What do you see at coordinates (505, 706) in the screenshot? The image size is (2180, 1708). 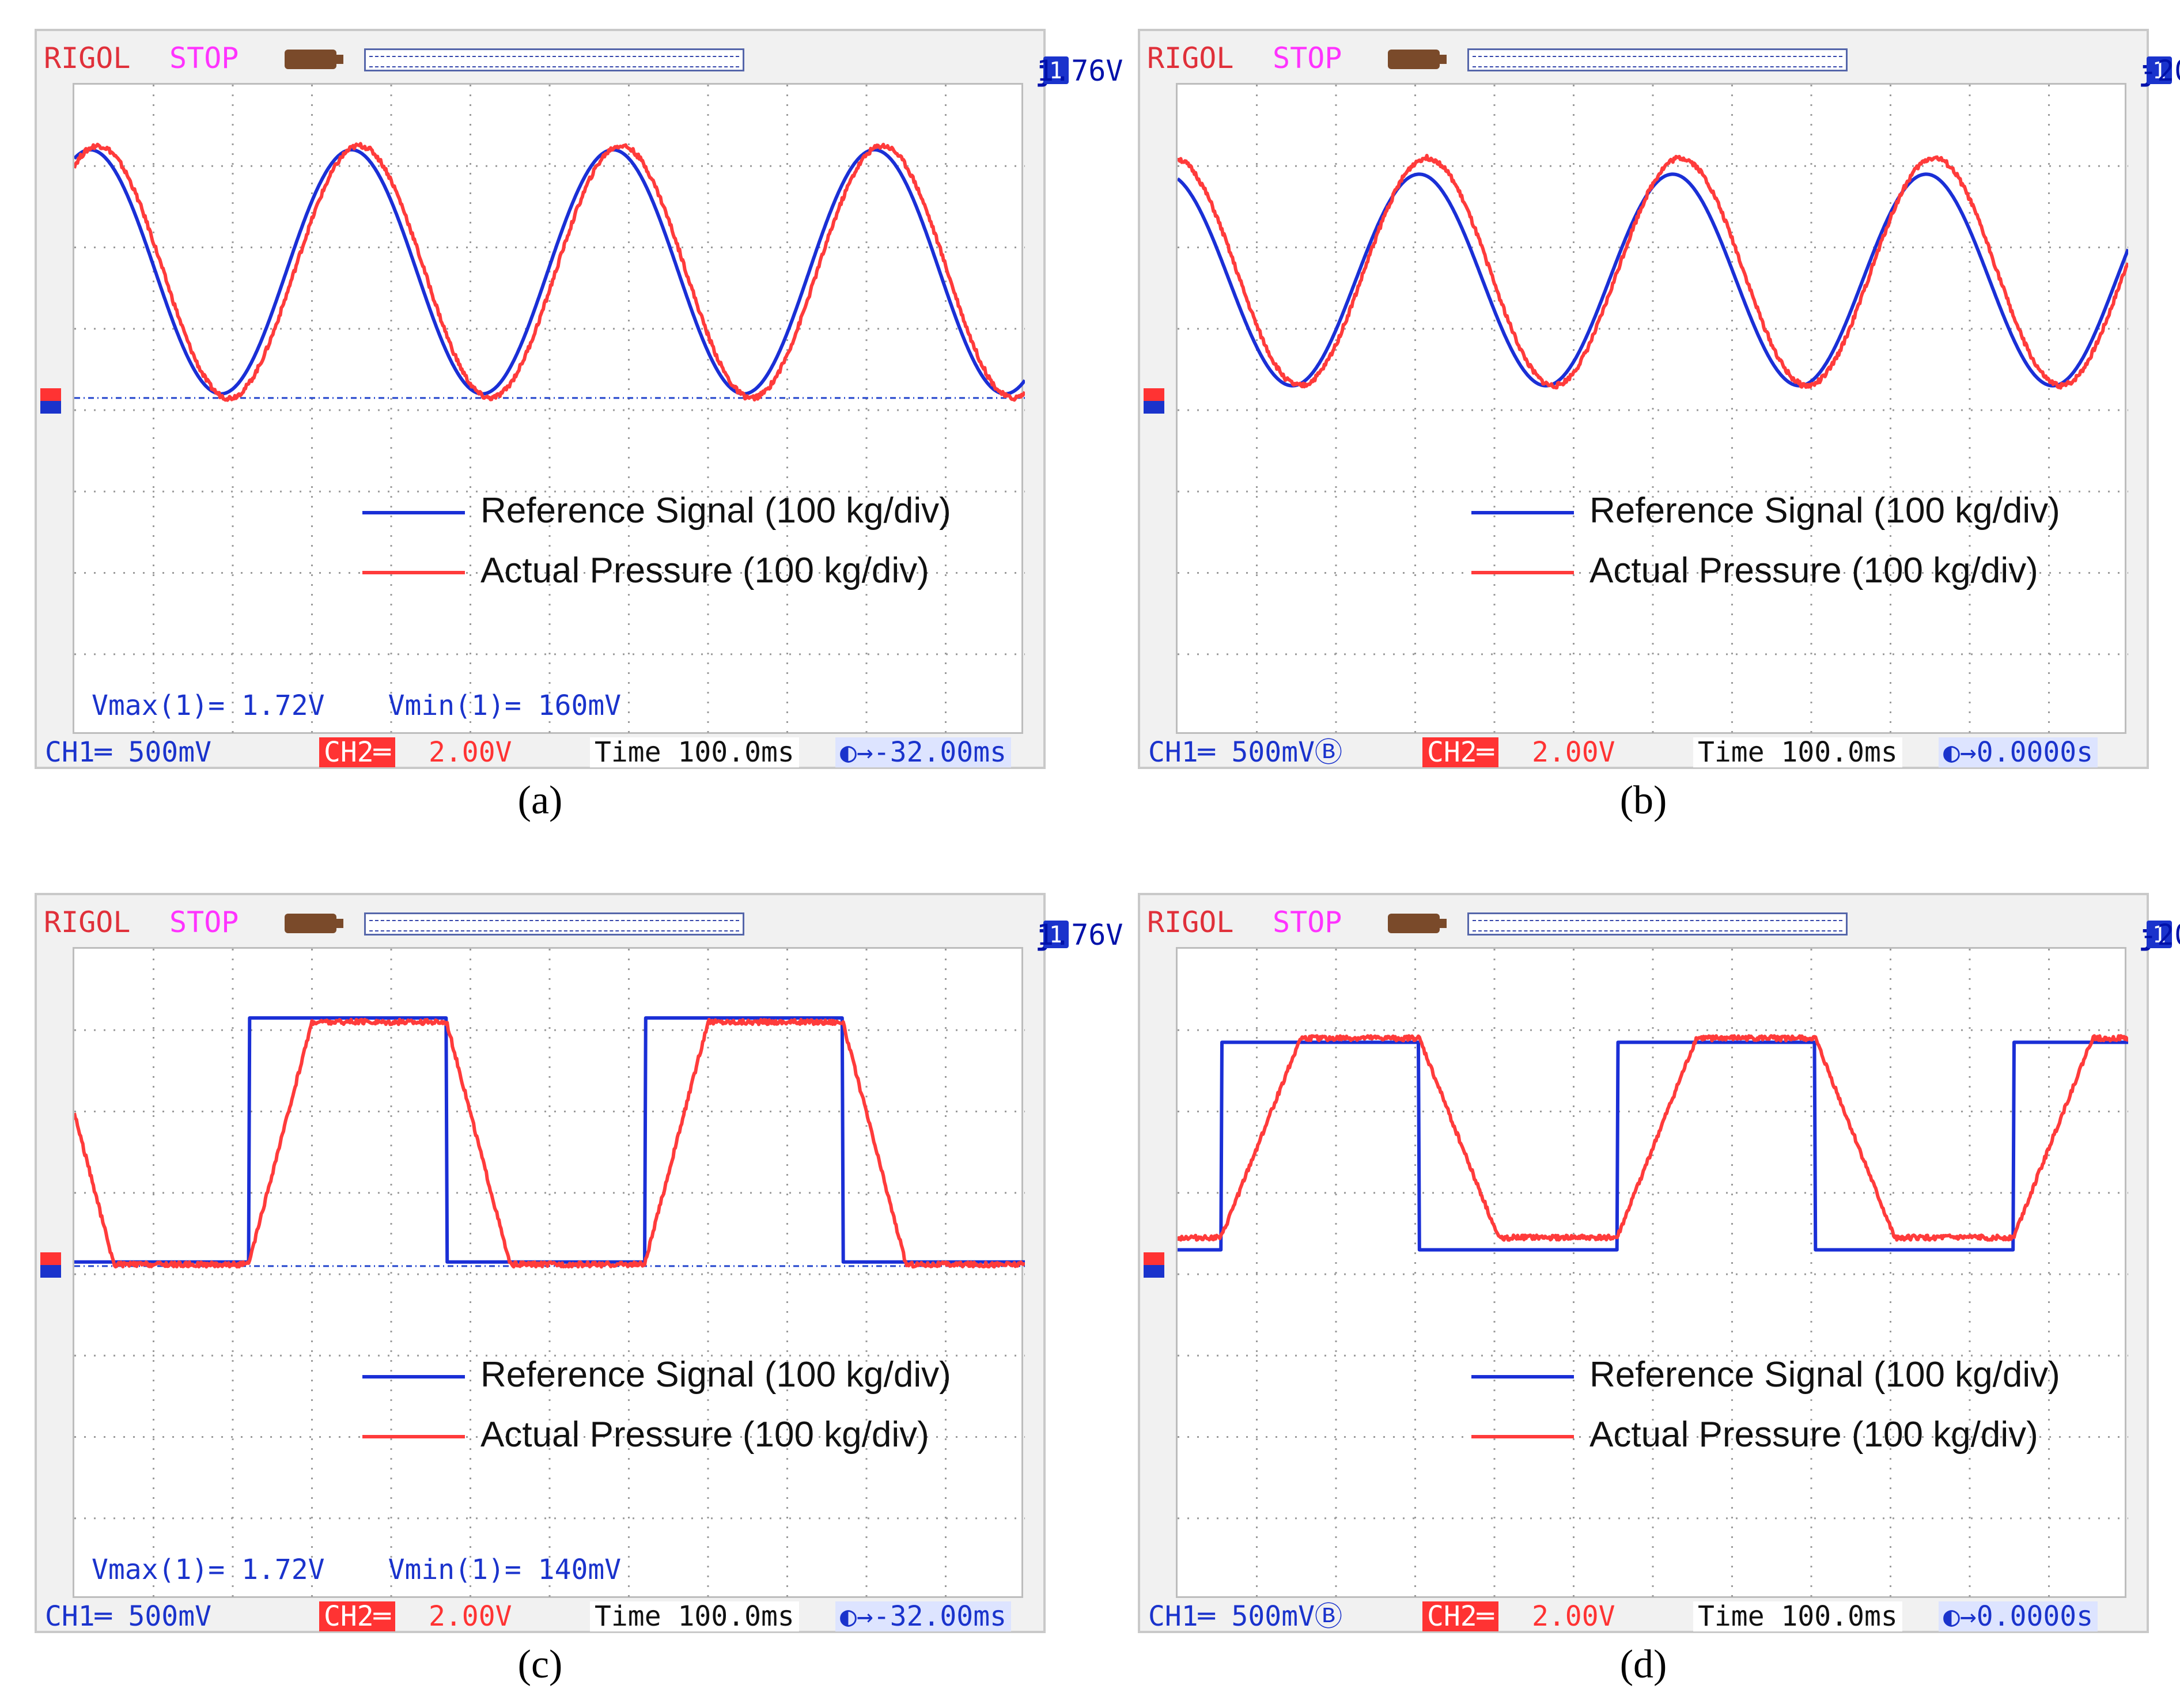 I see `vmin-readout: Vmin(1)= 160mV` at bounding box center [505, 706].